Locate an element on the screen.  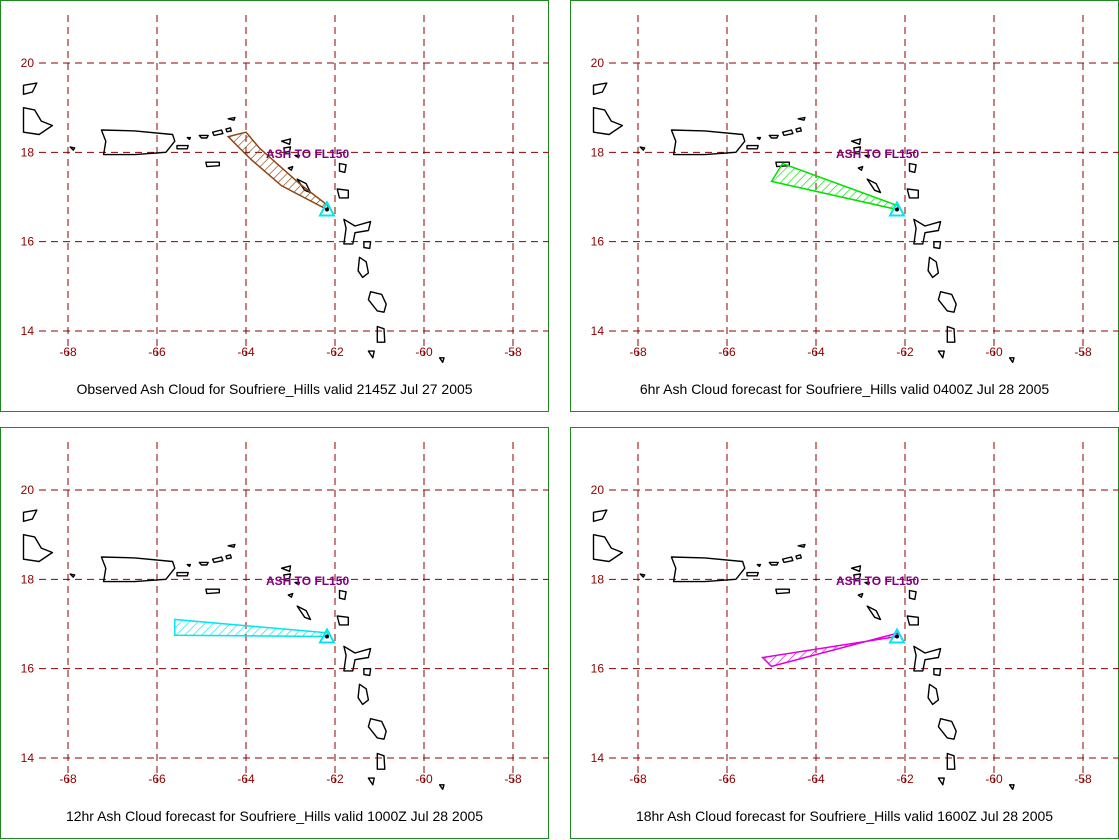
coastline-st-vincent-north is located at coordinates (371, 781).